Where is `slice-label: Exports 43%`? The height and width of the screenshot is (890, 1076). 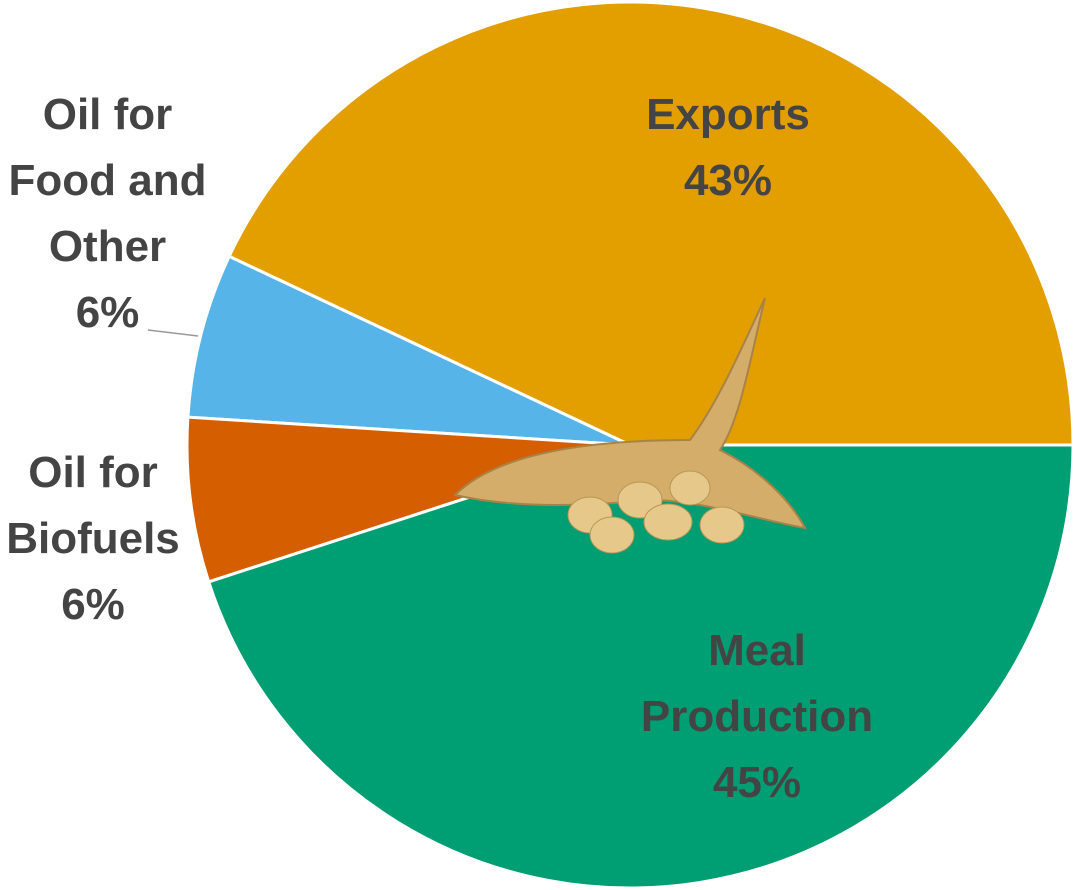
slice-label: Exports 43% is located at coordinates (728, 148).